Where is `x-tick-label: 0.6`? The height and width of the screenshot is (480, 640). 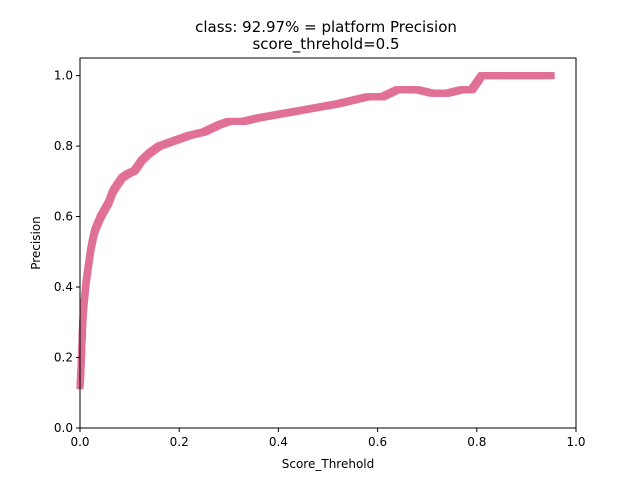
x-tick-label: 0.6 is located at coordinates (377, 442).